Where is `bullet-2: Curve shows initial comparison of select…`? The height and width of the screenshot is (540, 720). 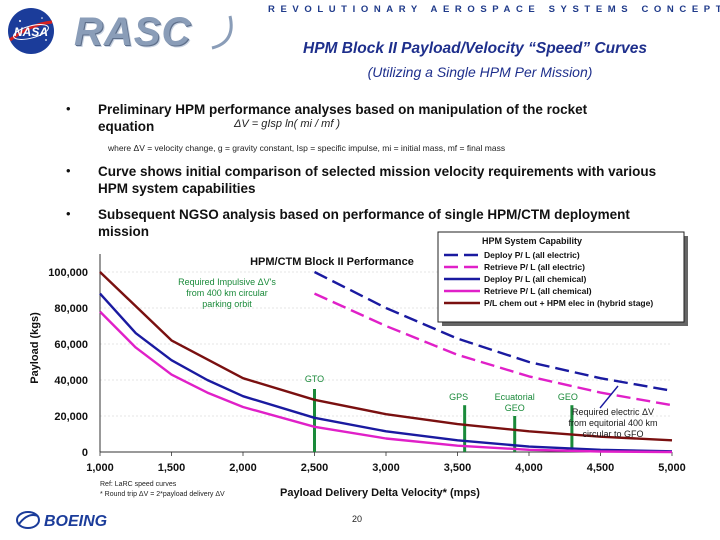
bullet-2: Curve shows initial comparison of select… is located at coordinates (377, 180).